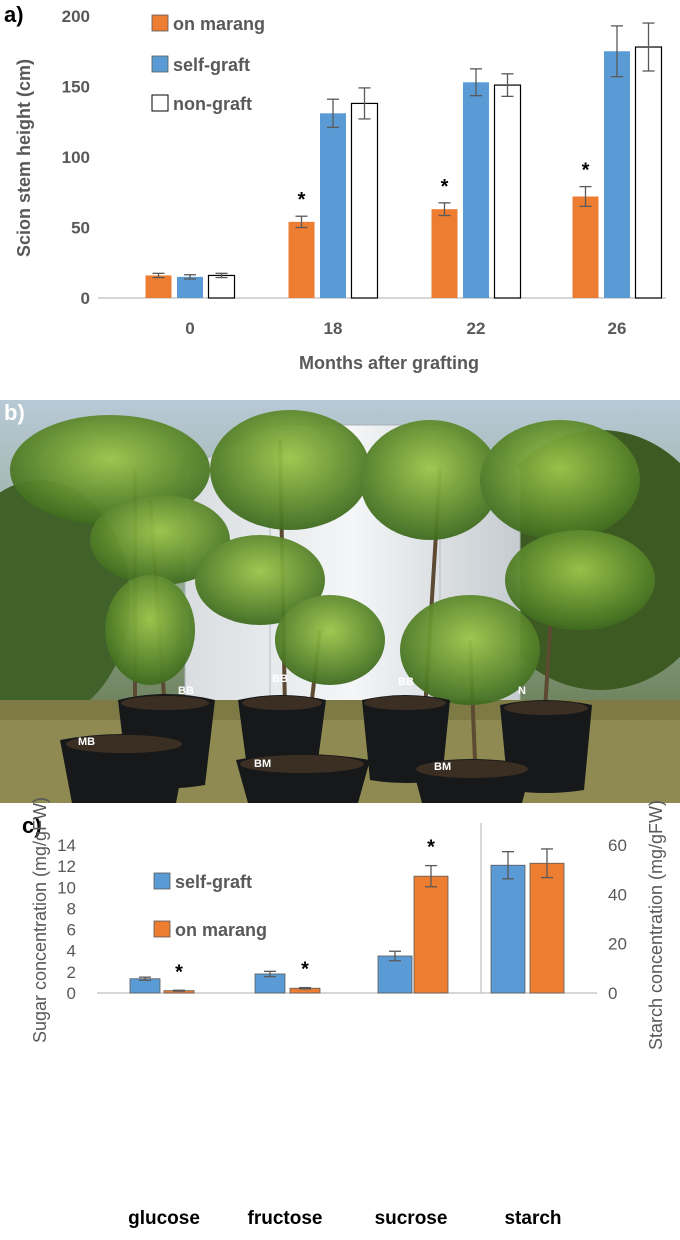 The width and height of the screenshot is (680, 1240). Describe the element at coordinates (389, 363) in the screenshot. I see `panel-a-x-axis-title: Months after grafting` at that location.